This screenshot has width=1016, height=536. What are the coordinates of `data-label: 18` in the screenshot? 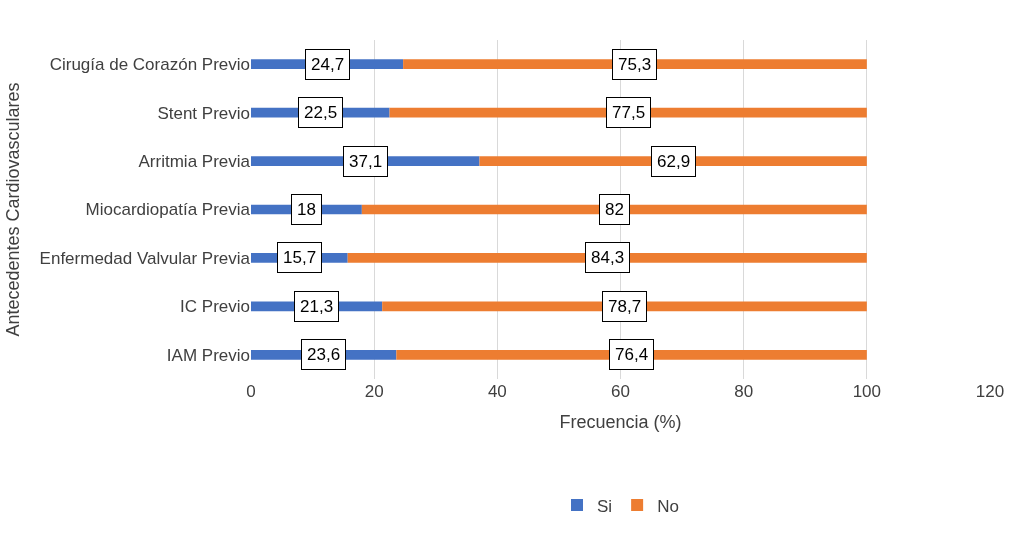 It's located at (306, 209).